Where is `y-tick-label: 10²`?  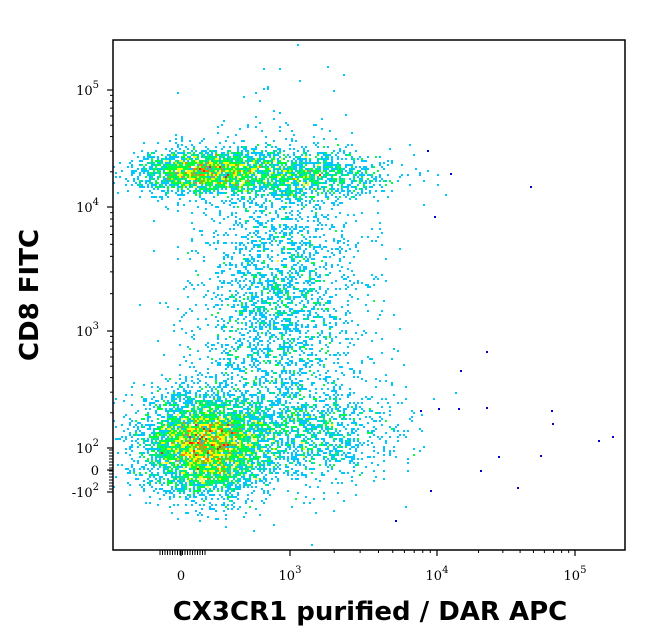
y-tick-label: 10² is located at coordinates (87, 447).